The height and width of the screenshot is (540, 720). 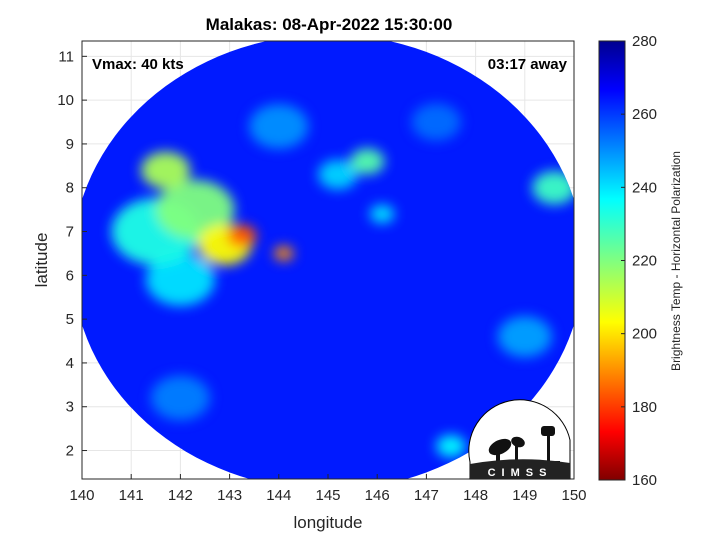 I want to click on y-tick-label: 7, so click(x=70, y=232).